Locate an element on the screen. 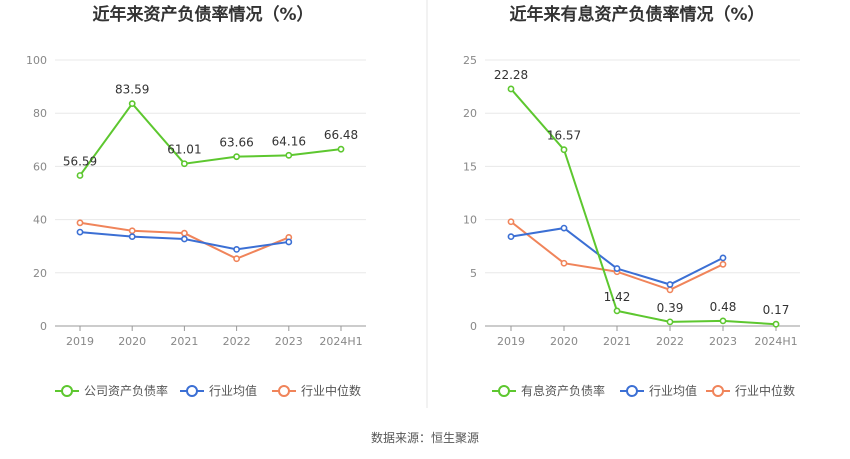  y-tick-label: 60 is located at coordinates (40, 166).